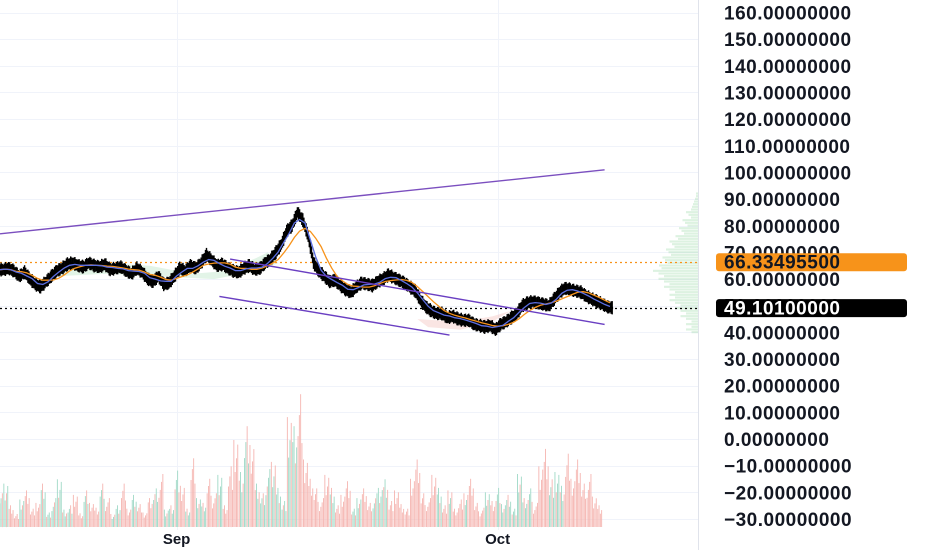 The image size is (932, 550). Describe the element at coordinates (811, 308) in the screenshot. I see `price-tag-bg` at that location.